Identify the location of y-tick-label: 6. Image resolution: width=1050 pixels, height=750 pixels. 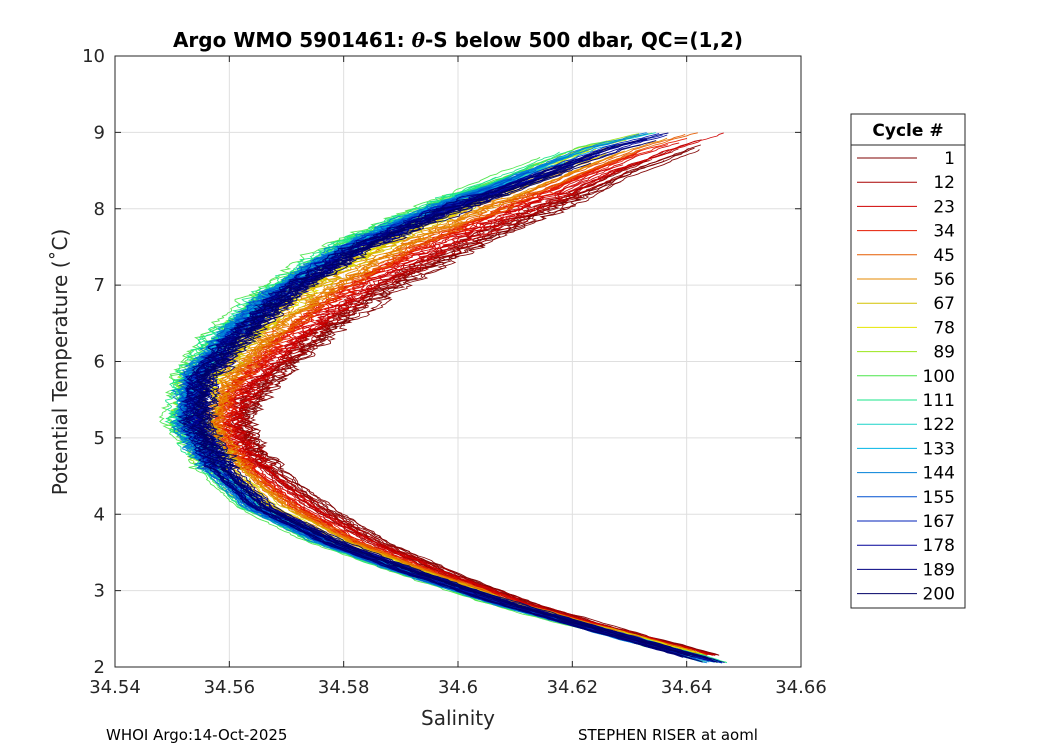
(99, 362).